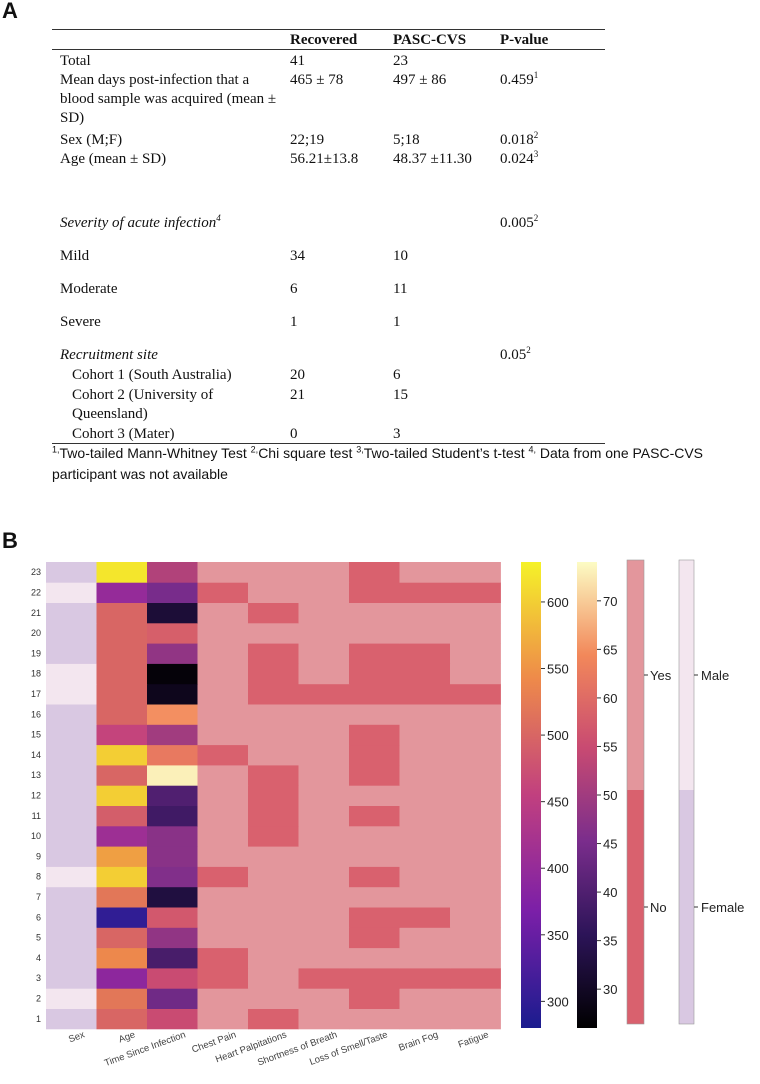 Image resolution: width=760 pixels, height=1084 pixels. What do you see at coordinates (36, 572) in the screenshot?
I see `row-label: 23` at bounding box center [36, 572].